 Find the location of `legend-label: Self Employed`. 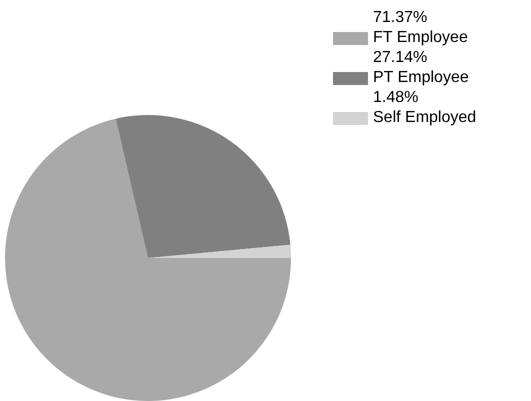

legend-label: Self Employed is located at coordinates (424, 117).